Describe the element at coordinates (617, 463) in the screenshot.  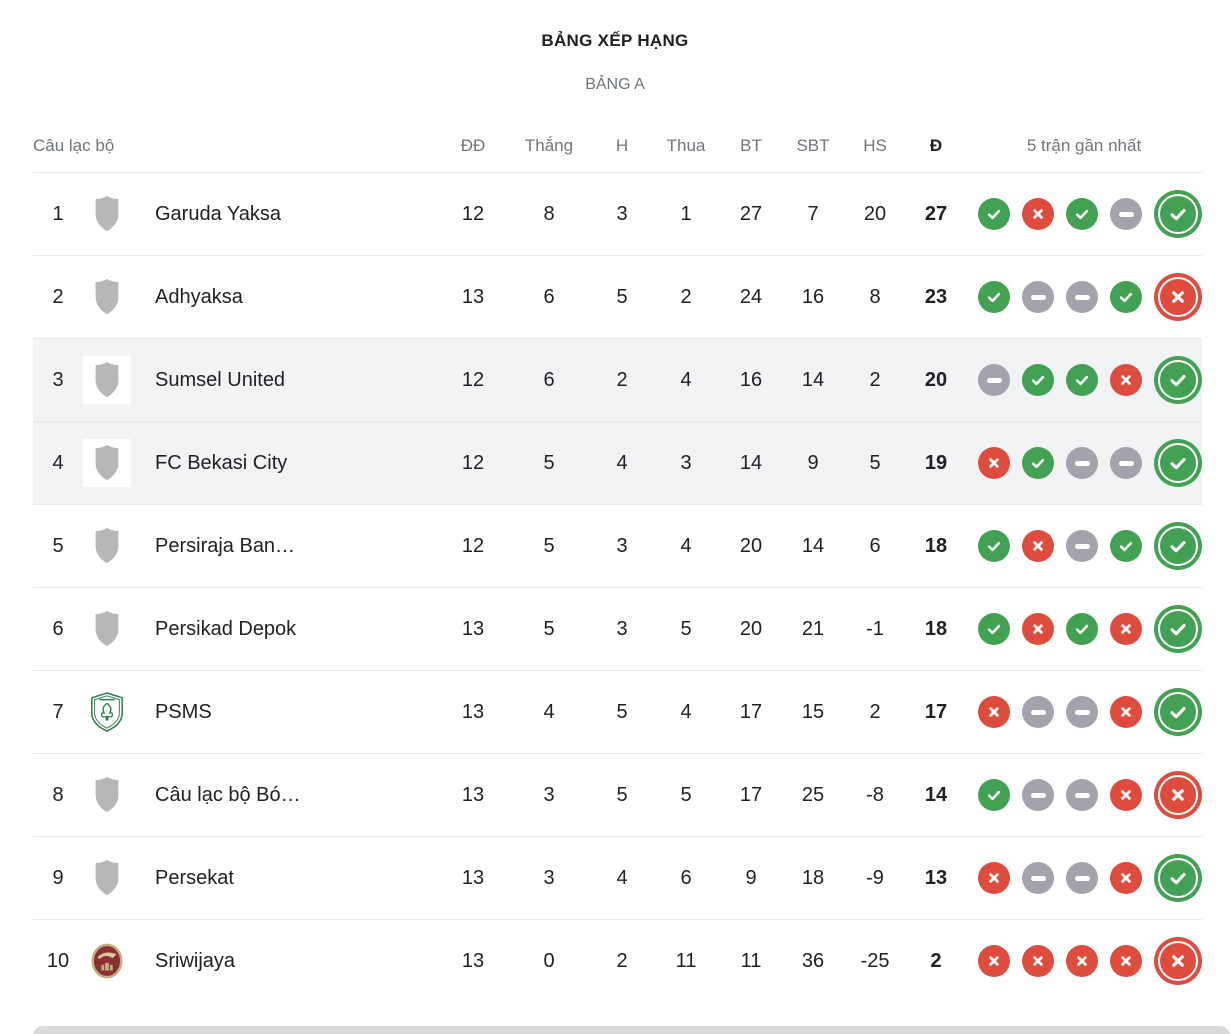
I see `team-row: 4 FC Bekasi City 12 5 4 3 14 9 5 19` at that location.